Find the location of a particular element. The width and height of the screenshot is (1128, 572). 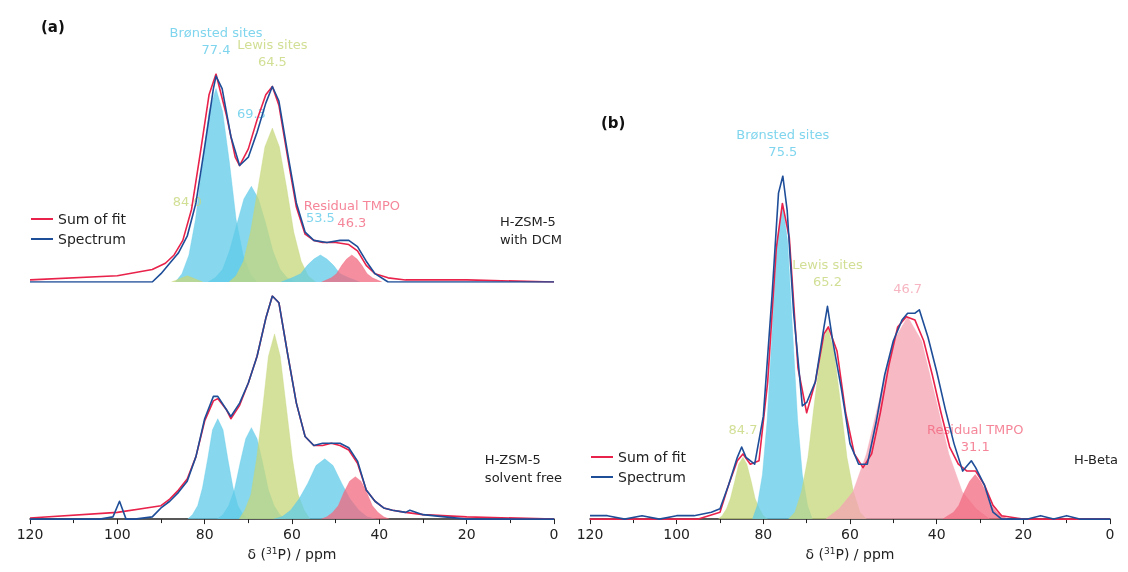

annotation: 31.1 is located at coordinates (975, 447).